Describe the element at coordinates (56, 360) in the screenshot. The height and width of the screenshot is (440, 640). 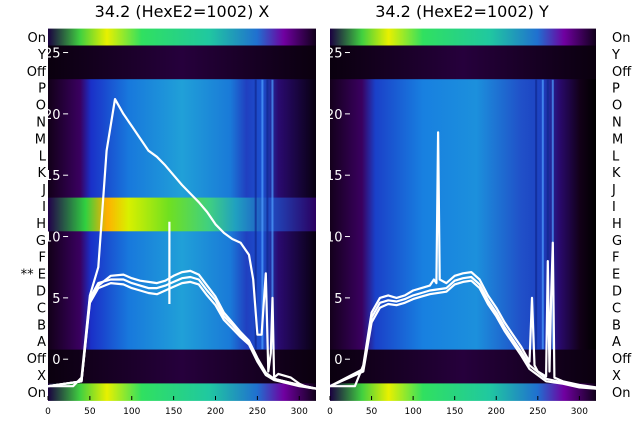
I see `y-tick-label: 0` at that location.